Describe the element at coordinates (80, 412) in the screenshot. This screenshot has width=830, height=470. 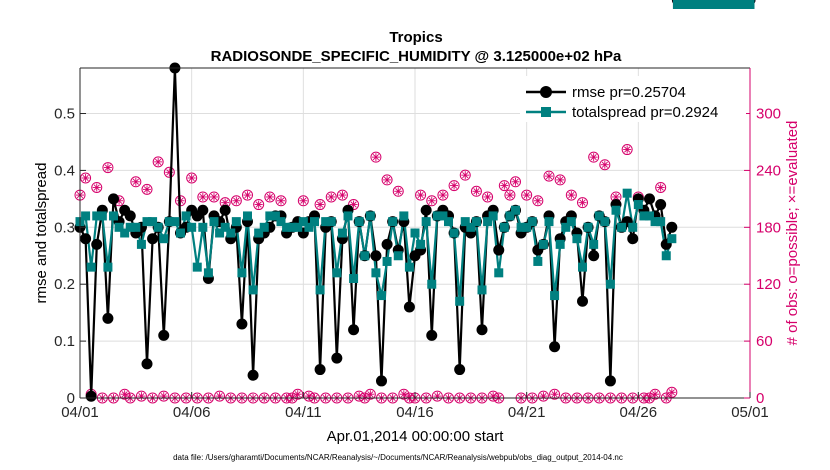
I see `x-tick-label: 04/01` at that location.